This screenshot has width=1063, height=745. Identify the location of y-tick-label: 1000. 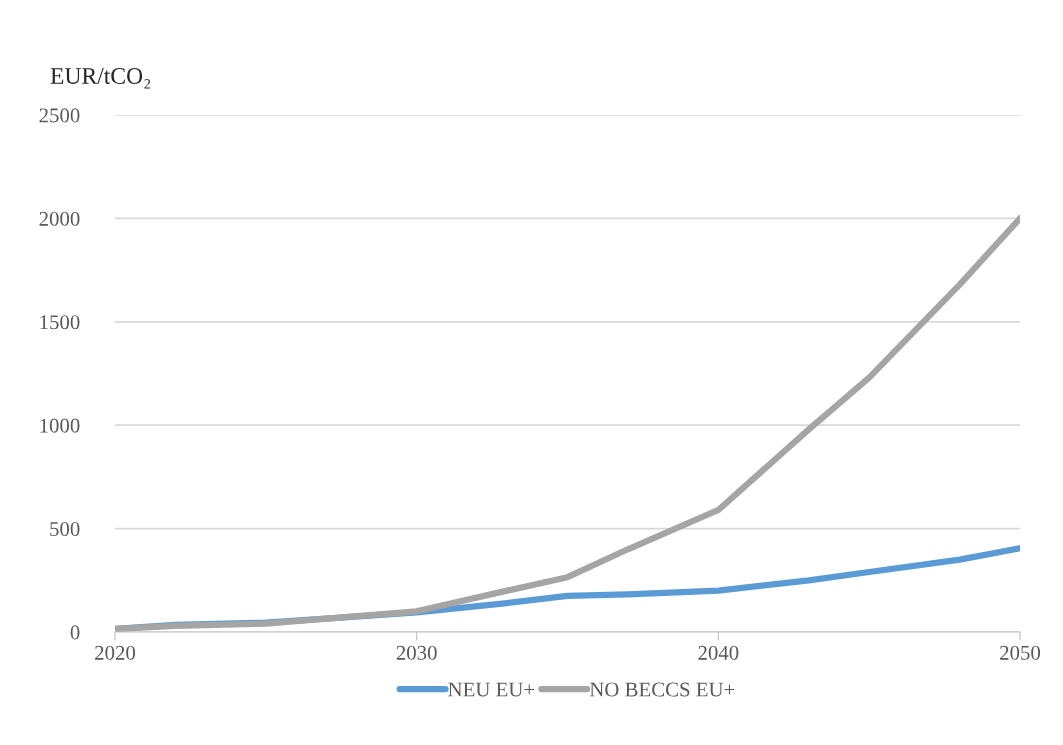
(60, 425).